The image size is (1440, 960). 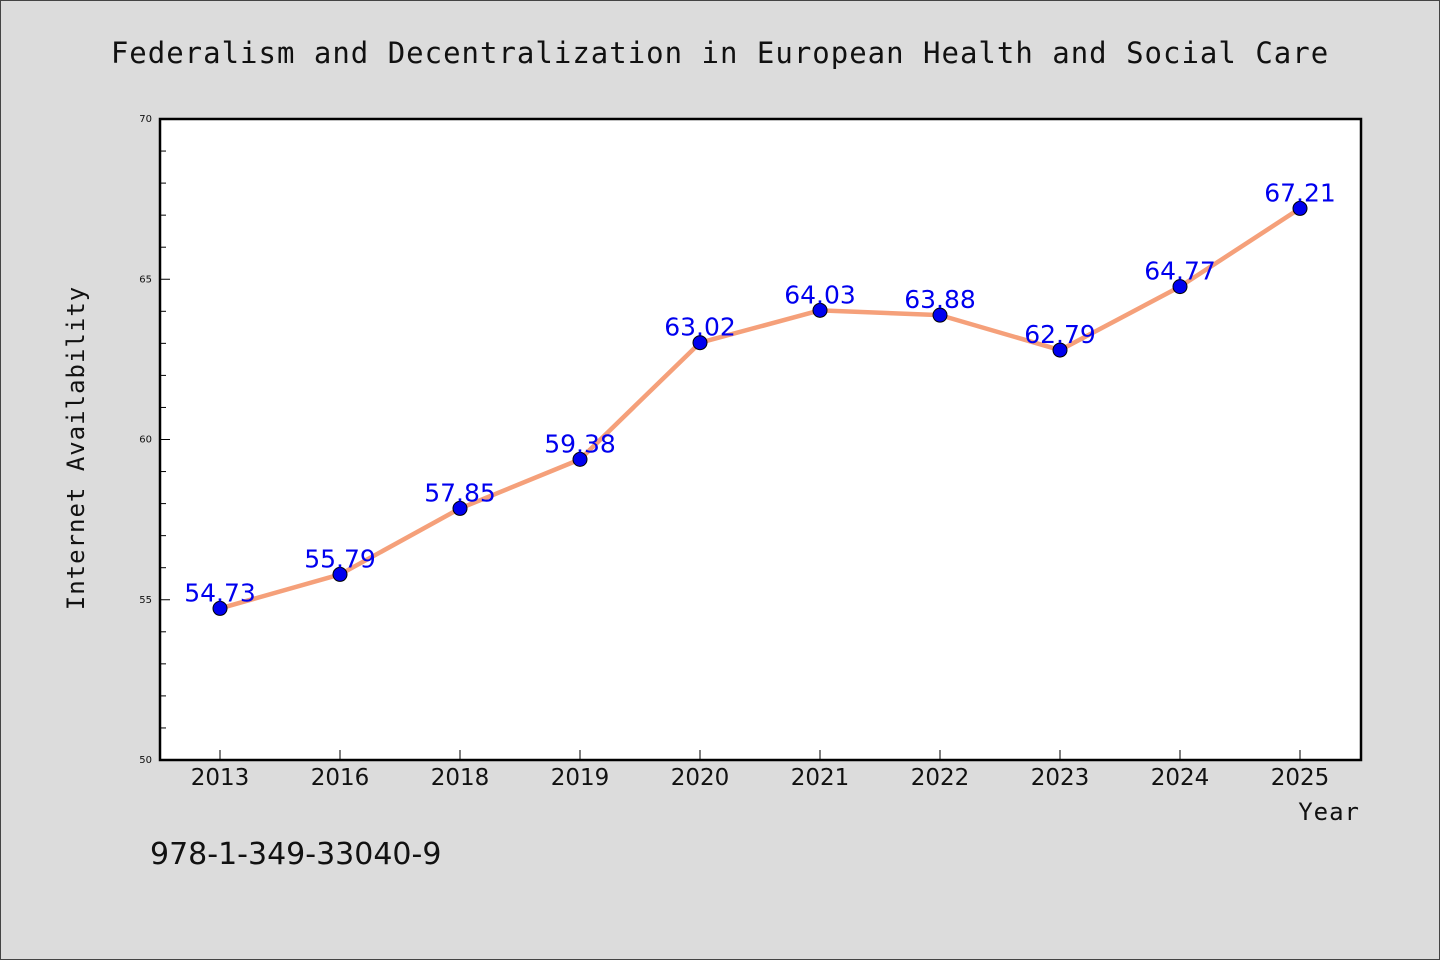 I want to click on y-tick-label: 55, so click(x=145, y=600).